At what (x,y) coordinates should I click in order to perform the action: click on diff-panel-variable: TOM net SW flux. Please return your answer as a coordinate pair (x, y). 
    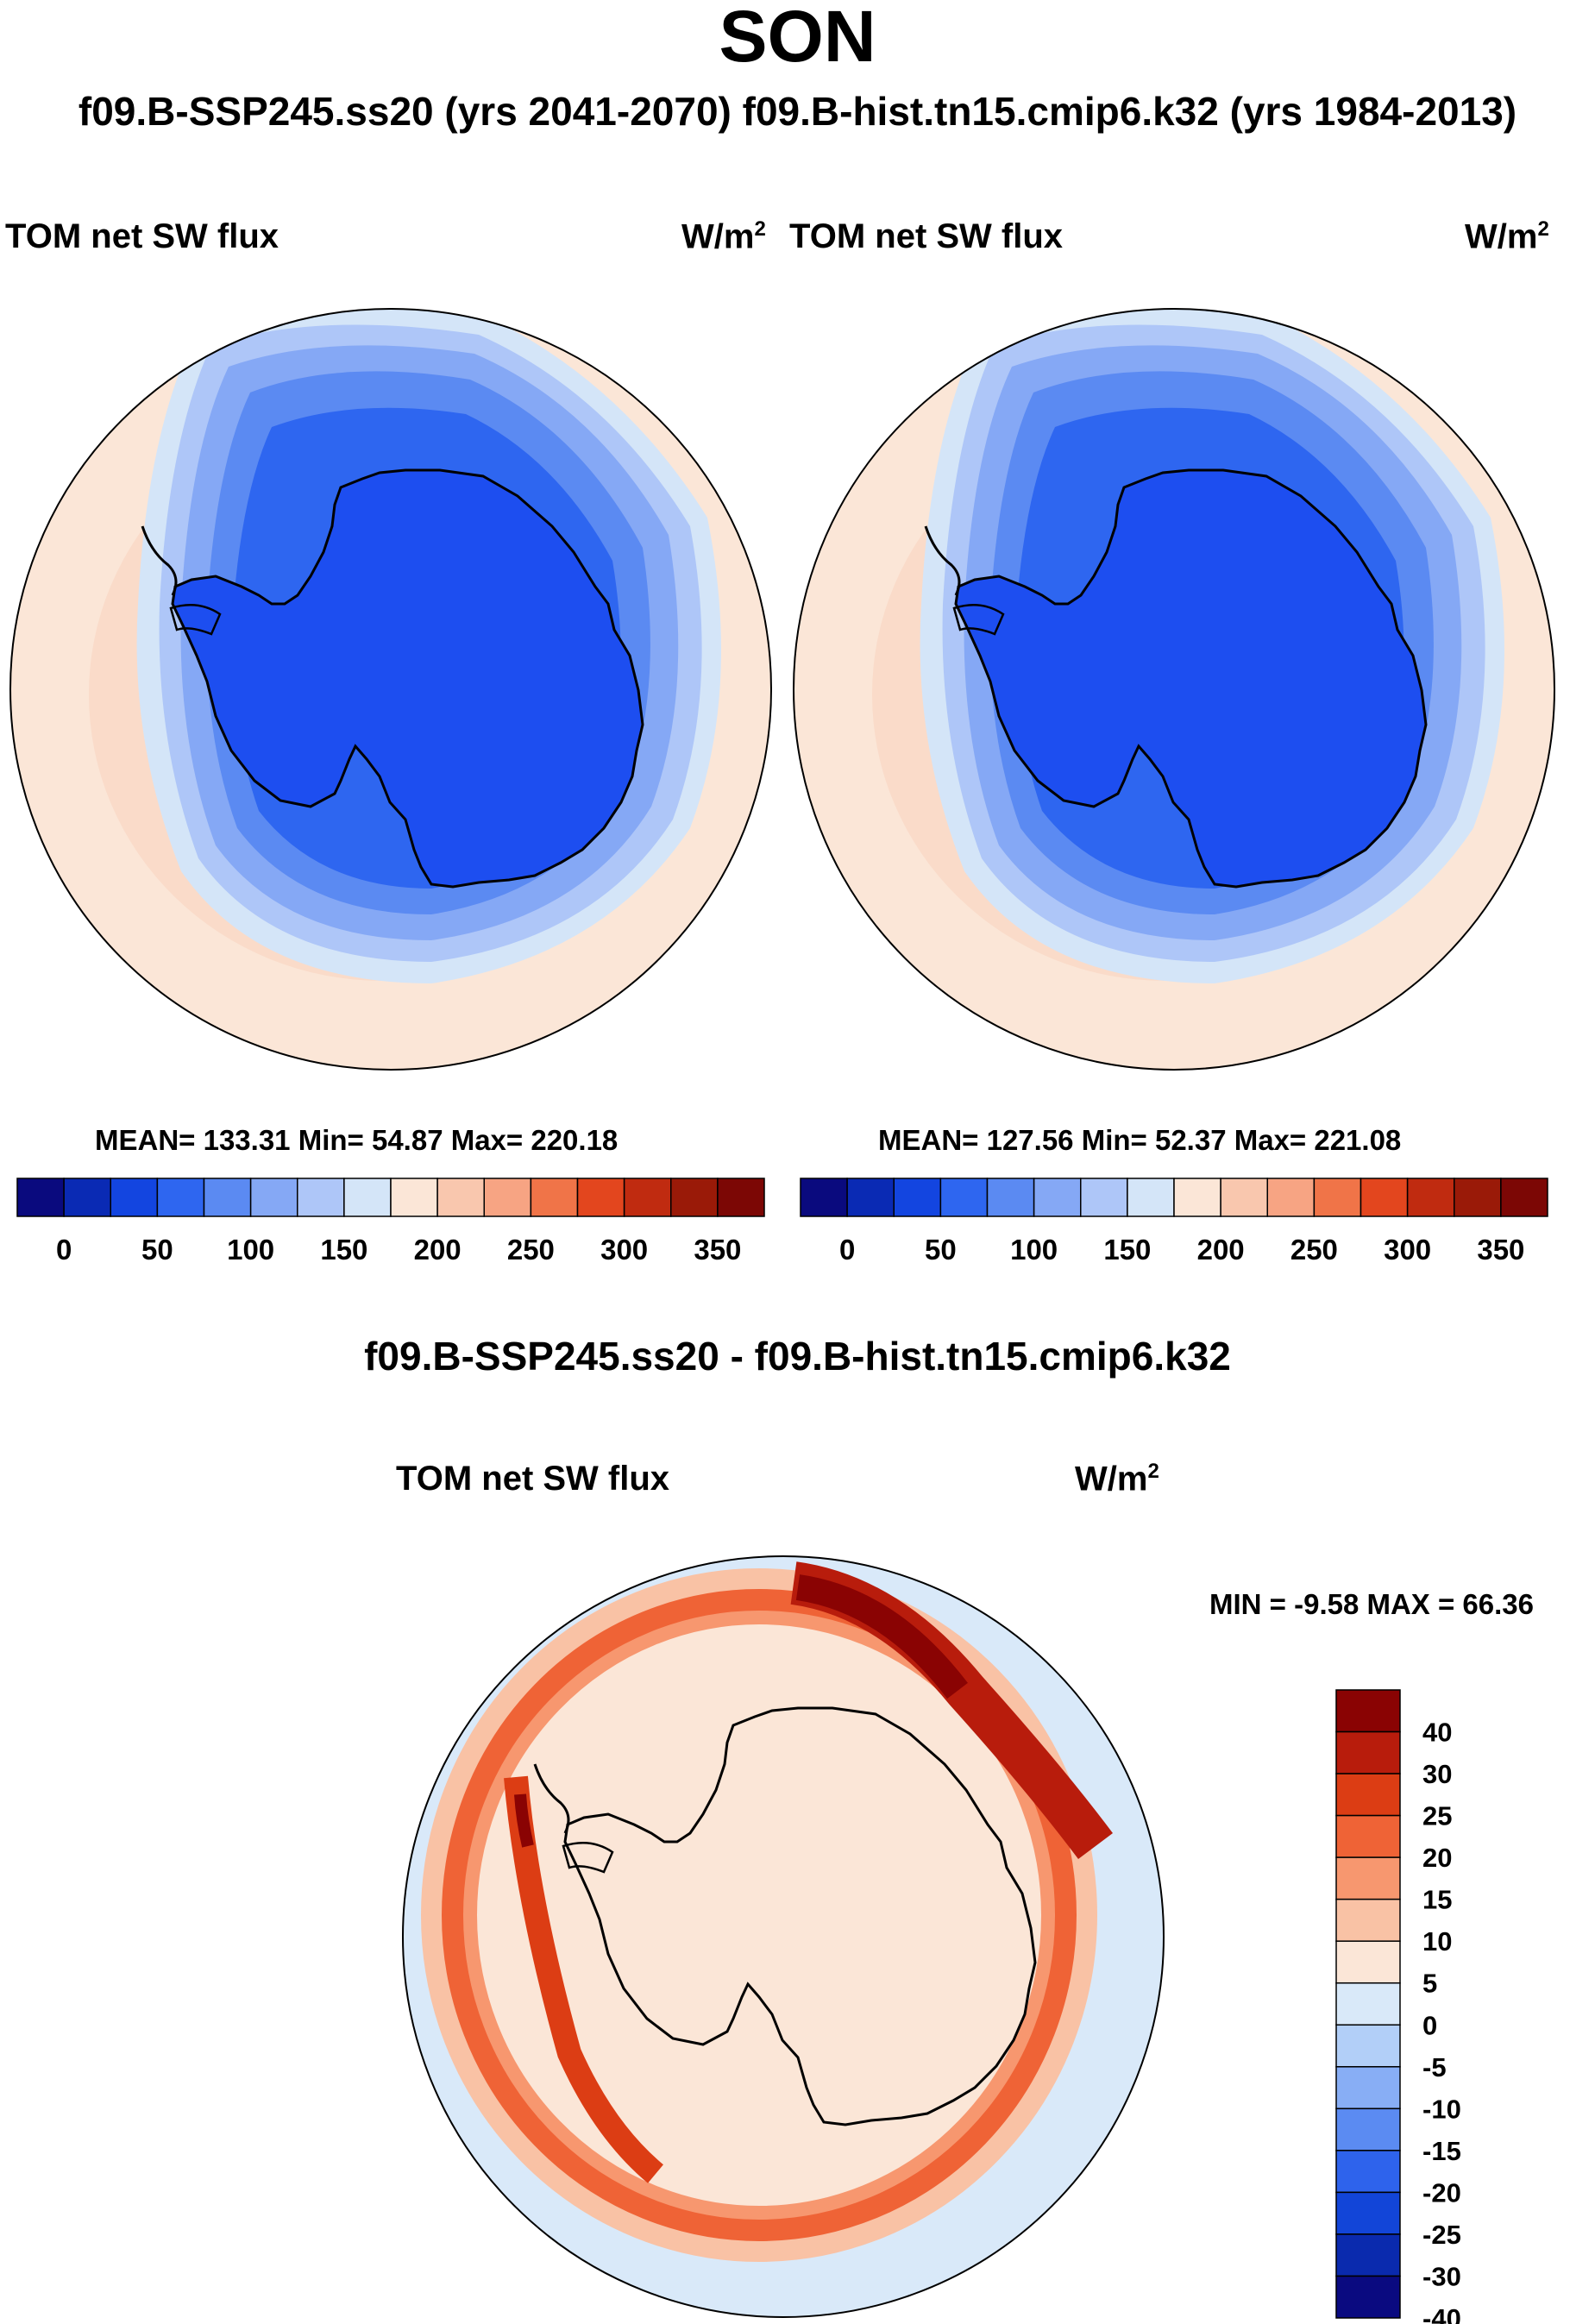
    Looking at the image, I should click on (533, 1479).